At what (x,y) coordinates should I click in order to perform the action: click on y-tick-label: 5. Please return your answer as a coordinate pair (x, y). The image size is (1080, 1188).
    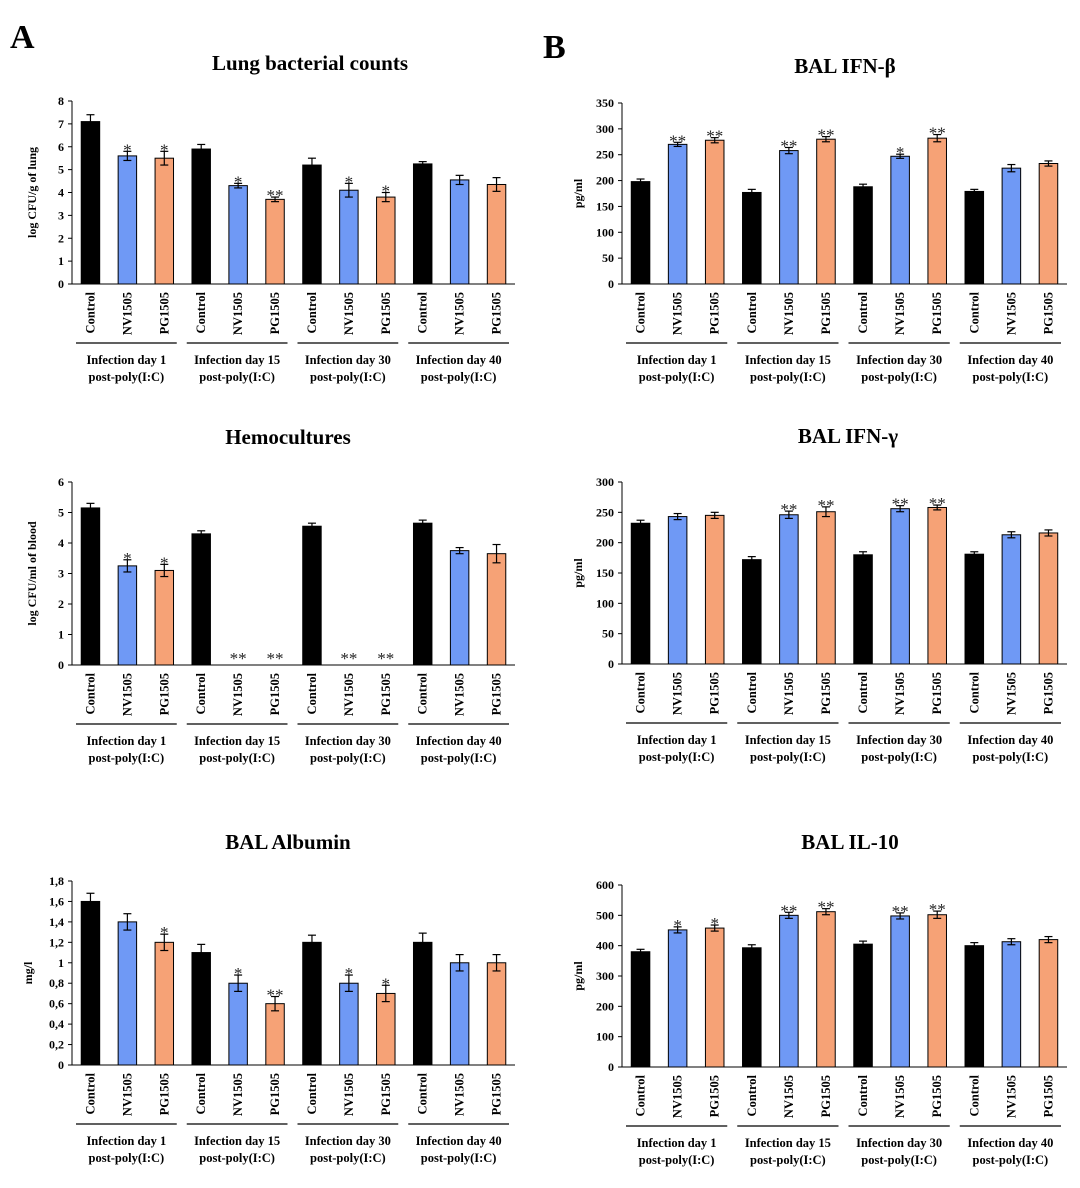
    Looking at the image, I should click on (61, 513).